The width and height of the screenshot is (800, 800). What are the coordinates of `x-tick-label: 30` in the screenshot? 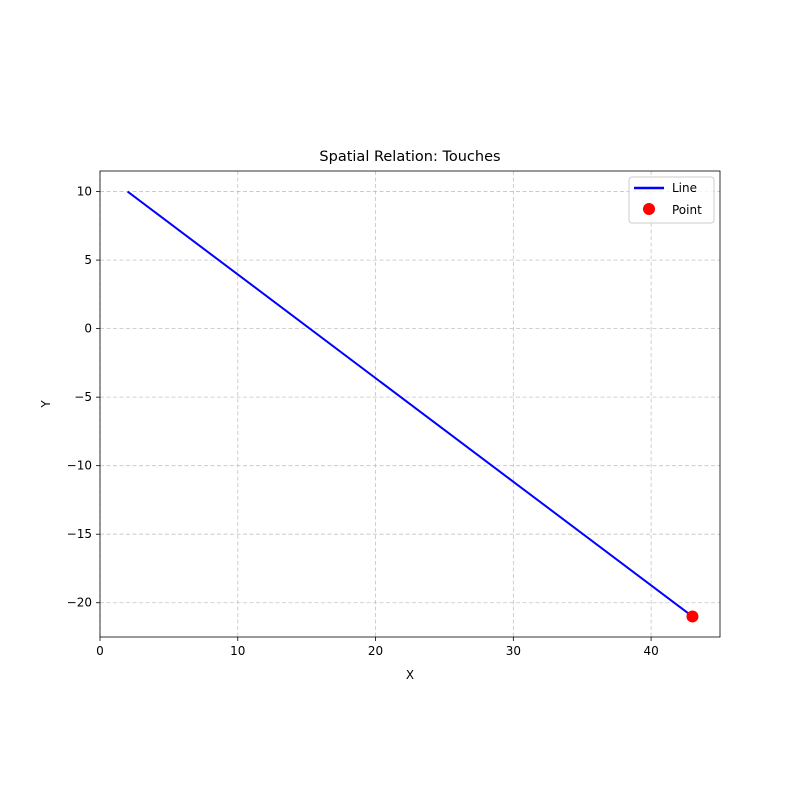 It's located at (513, 651).